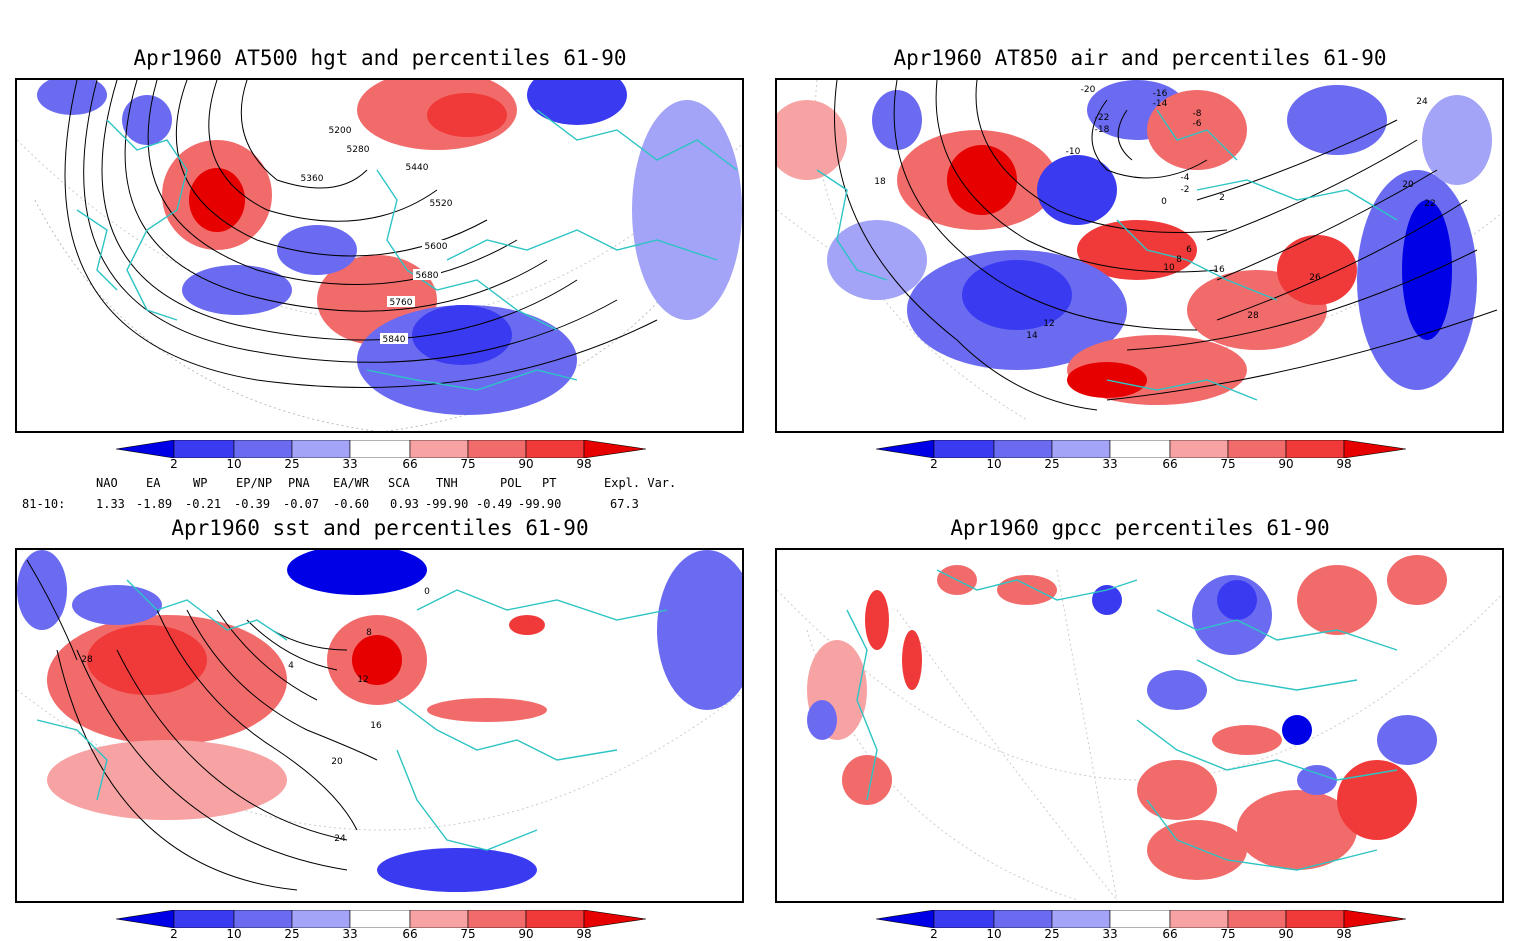 This screenshot has width=1520, height=941. I want to click on contour-label: 5360, so click(312, 179).